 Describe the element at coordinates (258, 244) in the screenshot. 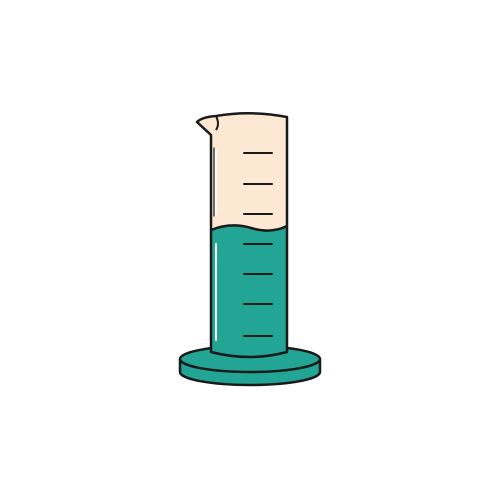

I see `graduation-marks` at that location.